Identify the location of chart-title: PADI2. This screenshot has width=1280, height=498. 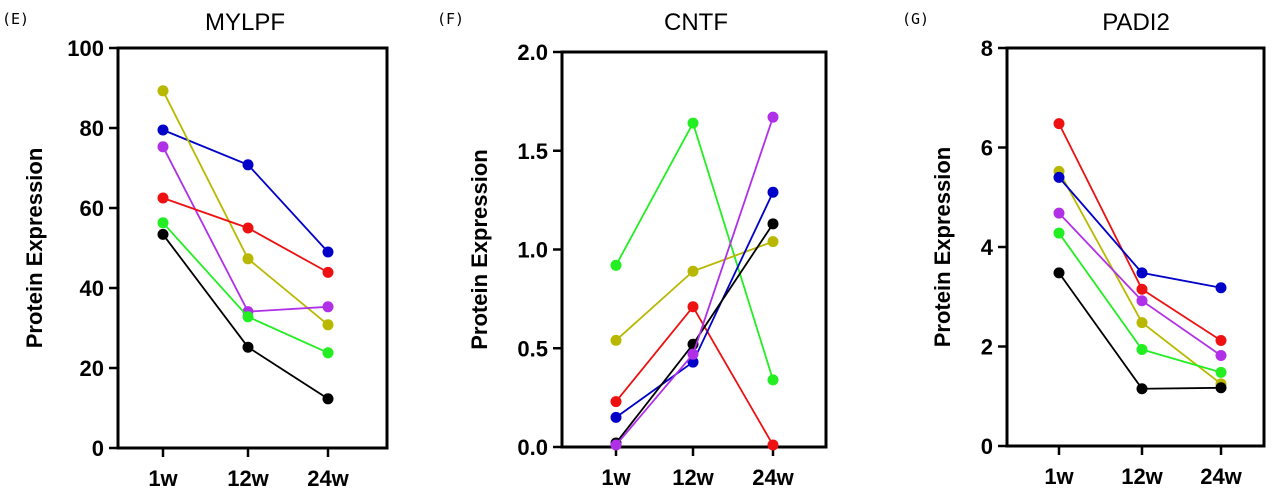
(1136, 22).